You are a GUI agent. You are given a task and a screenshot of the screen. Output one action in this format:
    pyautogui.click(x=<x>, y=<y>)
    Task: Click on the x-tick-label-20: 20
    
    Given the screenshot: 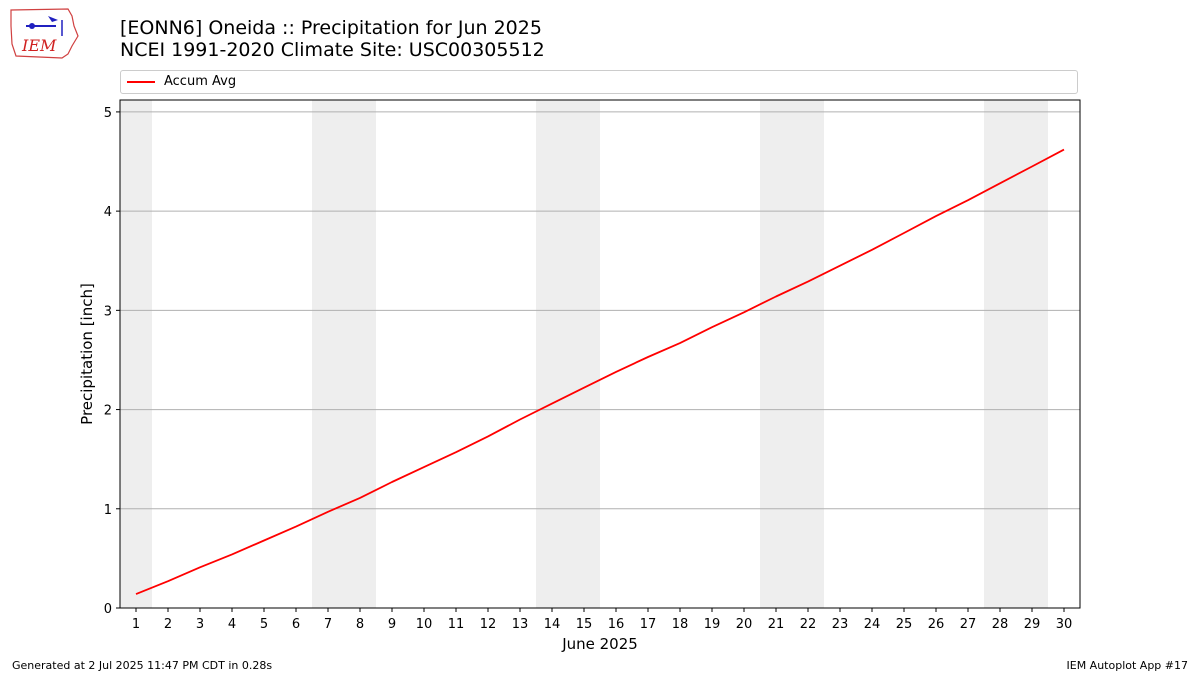 What is the action you would take?
    pyautogui.click(x=744, y=624)
    